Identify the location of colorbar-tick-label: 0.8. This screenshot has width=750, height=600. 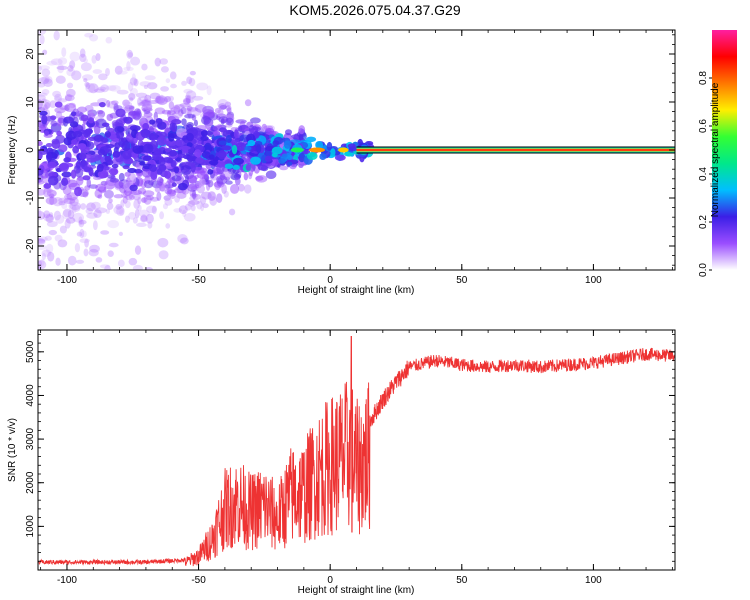
(703, 78).